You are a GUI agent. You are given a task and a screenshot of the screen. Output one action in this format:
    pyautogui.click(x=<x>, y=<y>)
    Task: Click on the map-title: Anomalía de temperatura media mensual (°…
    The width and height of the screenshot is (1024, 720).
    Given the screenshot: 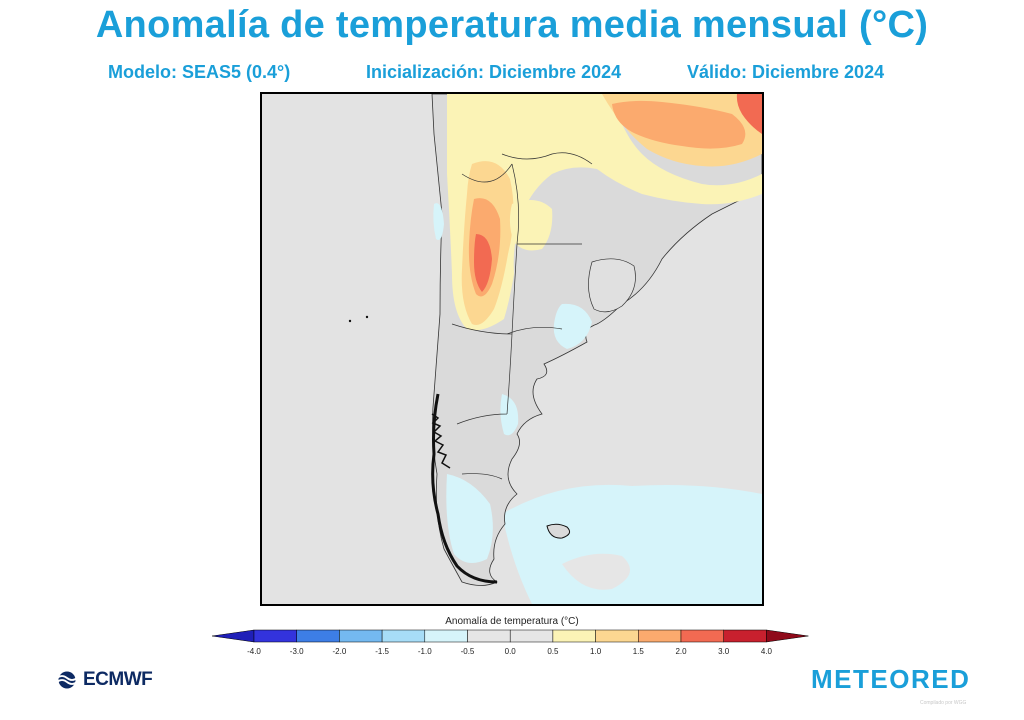 What is the action you would take?
    pyautogui.click(x=512, y=25)
    